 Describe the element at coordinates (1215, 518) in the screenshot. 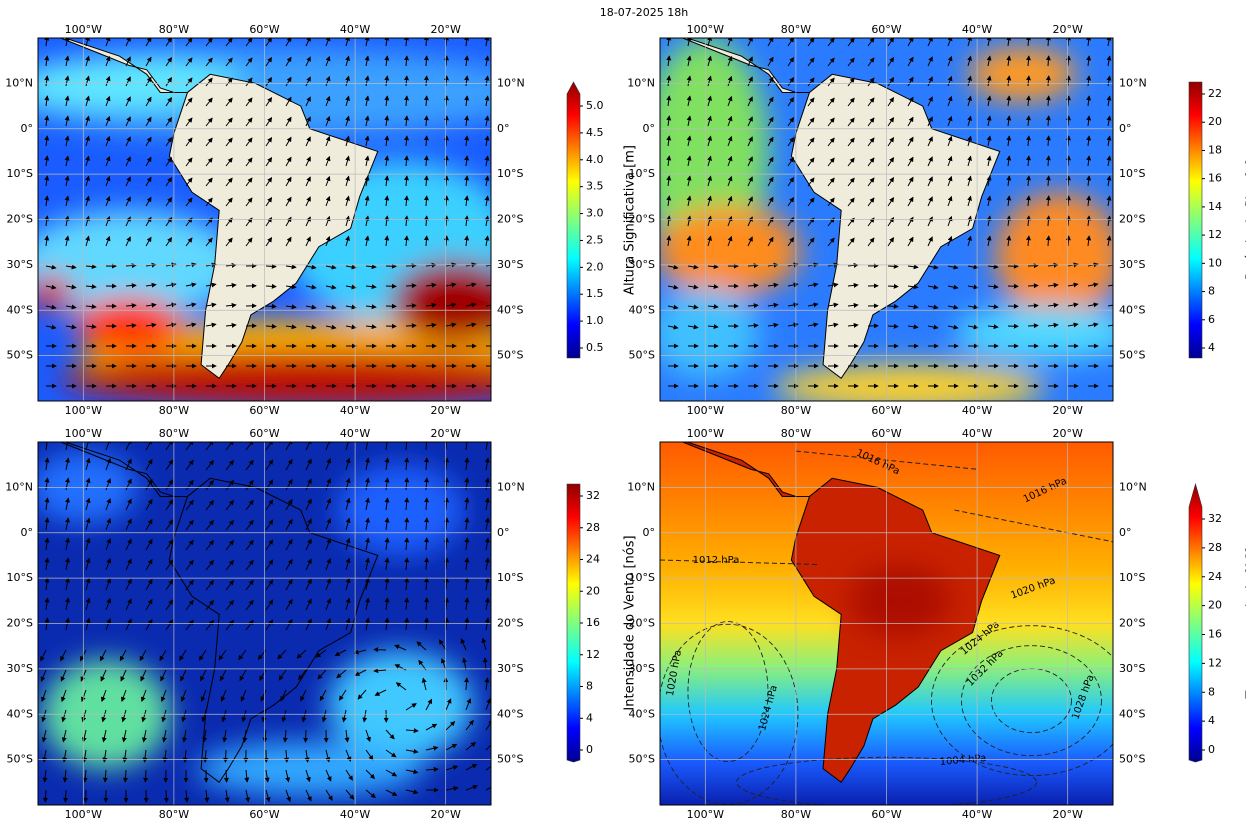

I see `colorbar-tick-label: 32` at that location.